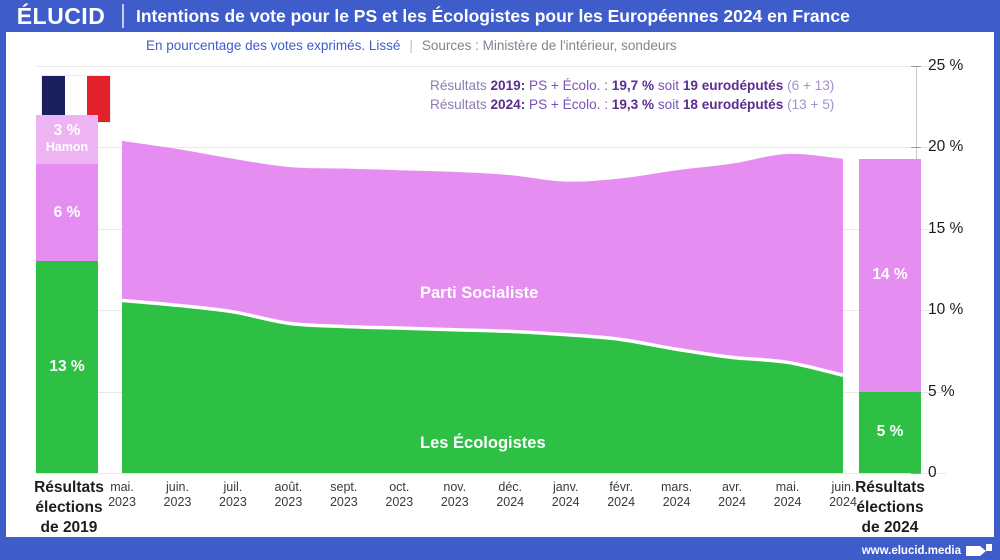 Image resolution: width=1000 pixels, height=560 pixels. I want to click on caption-2019-line2: élections, so click(69, 507).